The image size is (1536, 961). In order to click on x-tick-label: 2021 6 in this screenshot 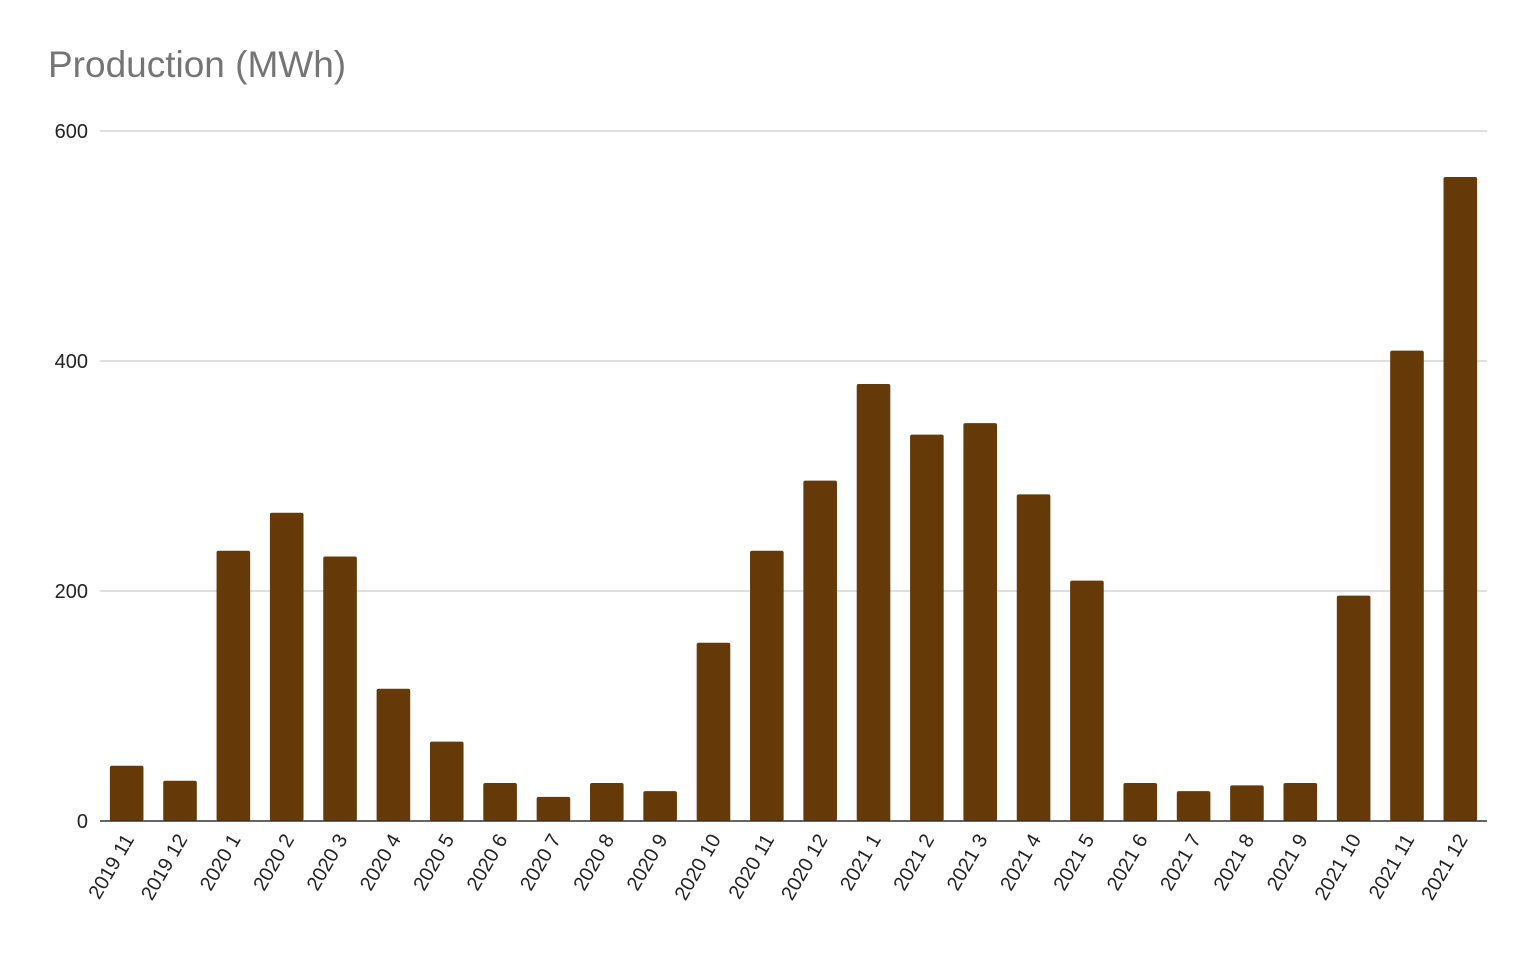, I will do `click(1128, 863)`.